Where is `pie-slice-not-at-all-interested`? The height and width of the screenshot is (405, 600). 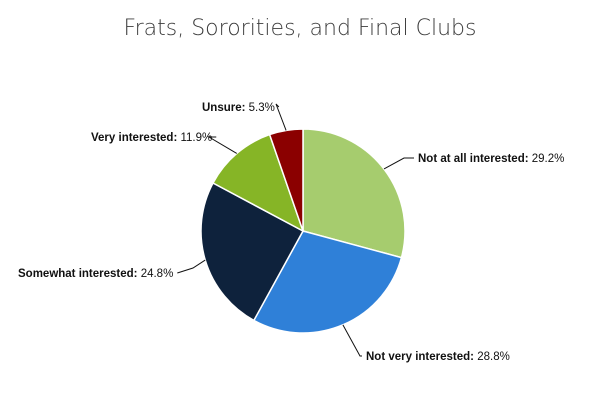
pie-slice-not-at-all-interested is located at coordinates (354, 193).